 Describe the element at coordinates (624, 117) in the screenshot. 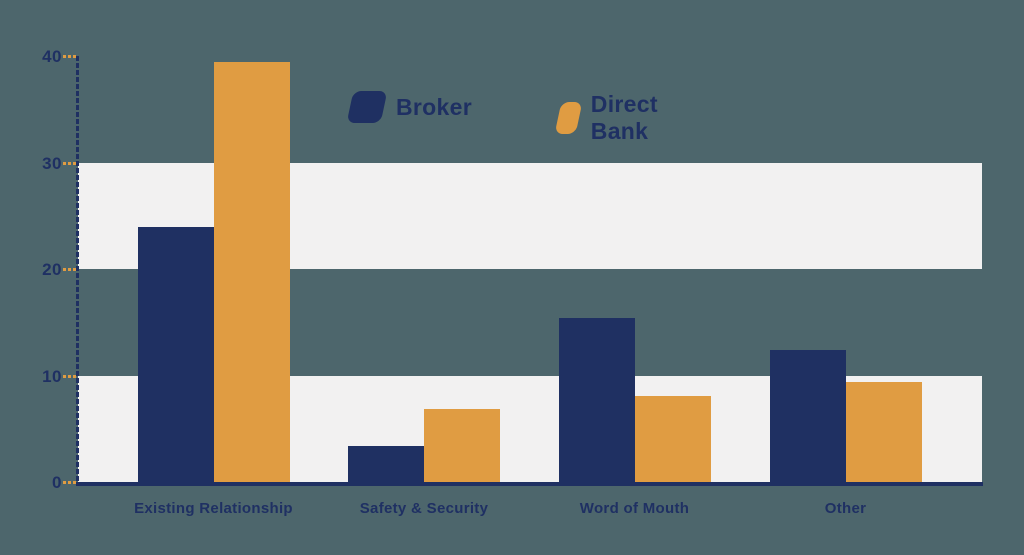

I see `legend-label-direct-bank: Direct Bank` at that location.